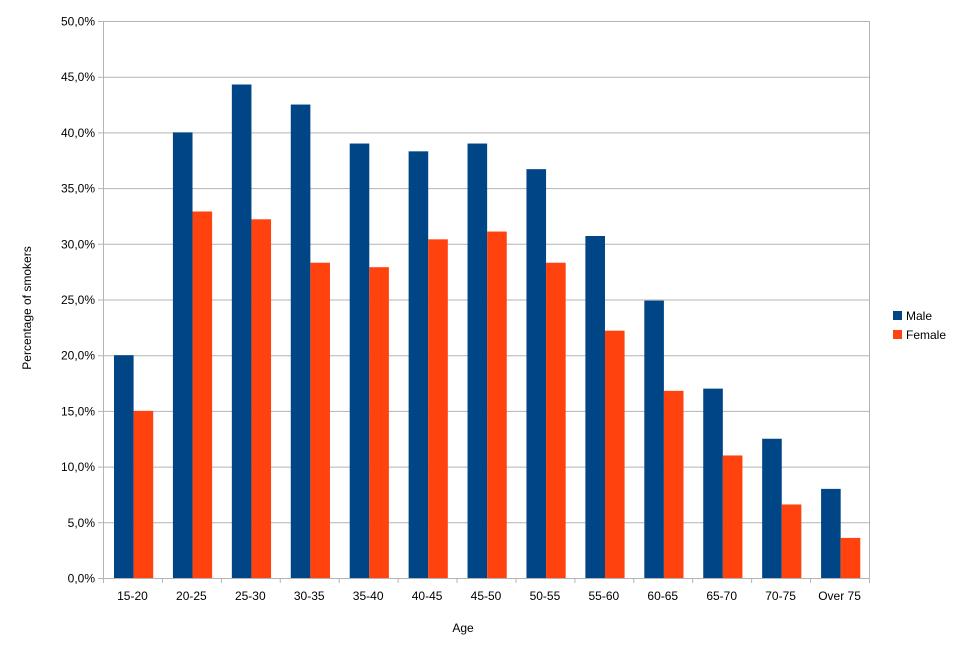 This screenshot has width=960, height=658. What do you see at coordinates (309, 596) in the screenshot?
I see `x-tick-label: 30-35` at bounding box center [309, 596].